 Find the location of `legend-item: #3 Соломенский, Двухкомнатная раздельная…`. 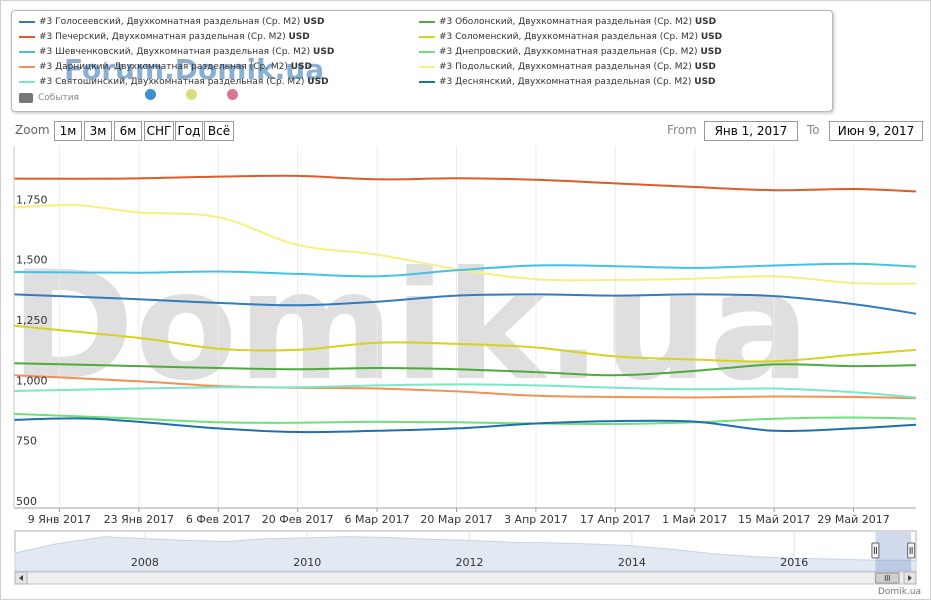

legend-item: #3 Соломенский, Двухкомнатная раздельная… is located at coordinates (570, 37).